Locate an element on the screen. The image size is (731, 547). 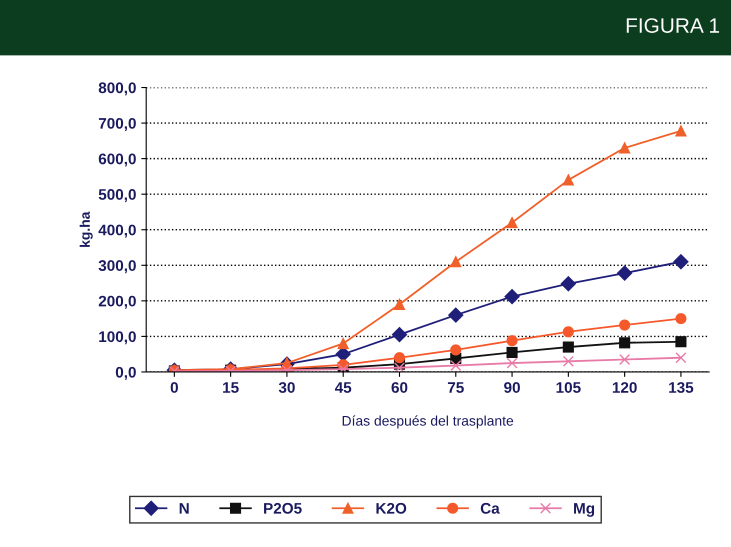
x-tick-label: 120 is located at coordinates (624, 387).